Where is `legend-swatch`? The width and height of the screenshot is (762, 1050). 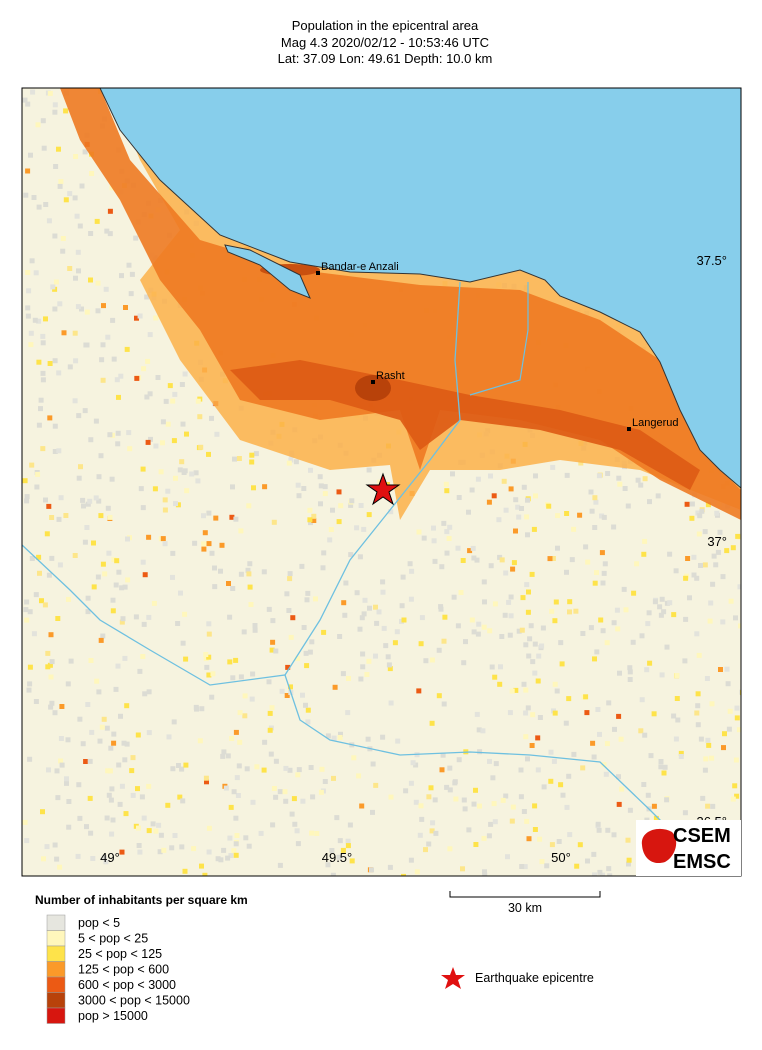 legend-swatch is located at coordinates (56, 984).